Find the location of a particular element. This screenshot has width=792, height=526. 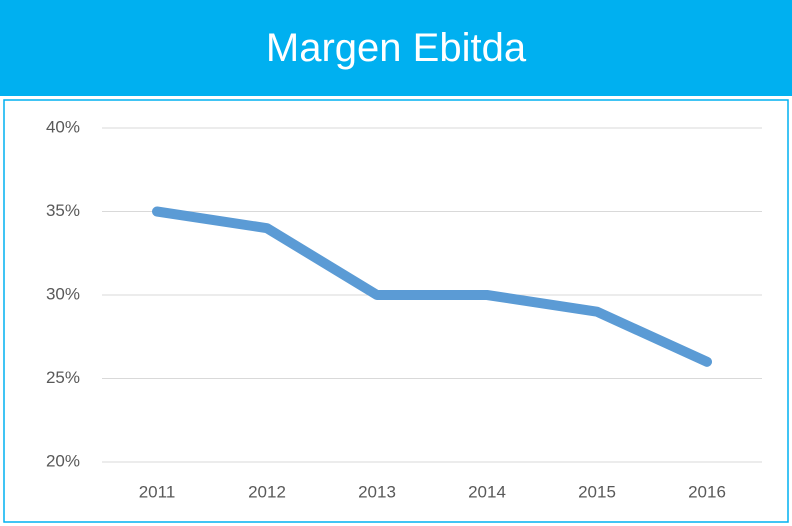

y-tick-label: 25% is located at coordinates (63, 377).